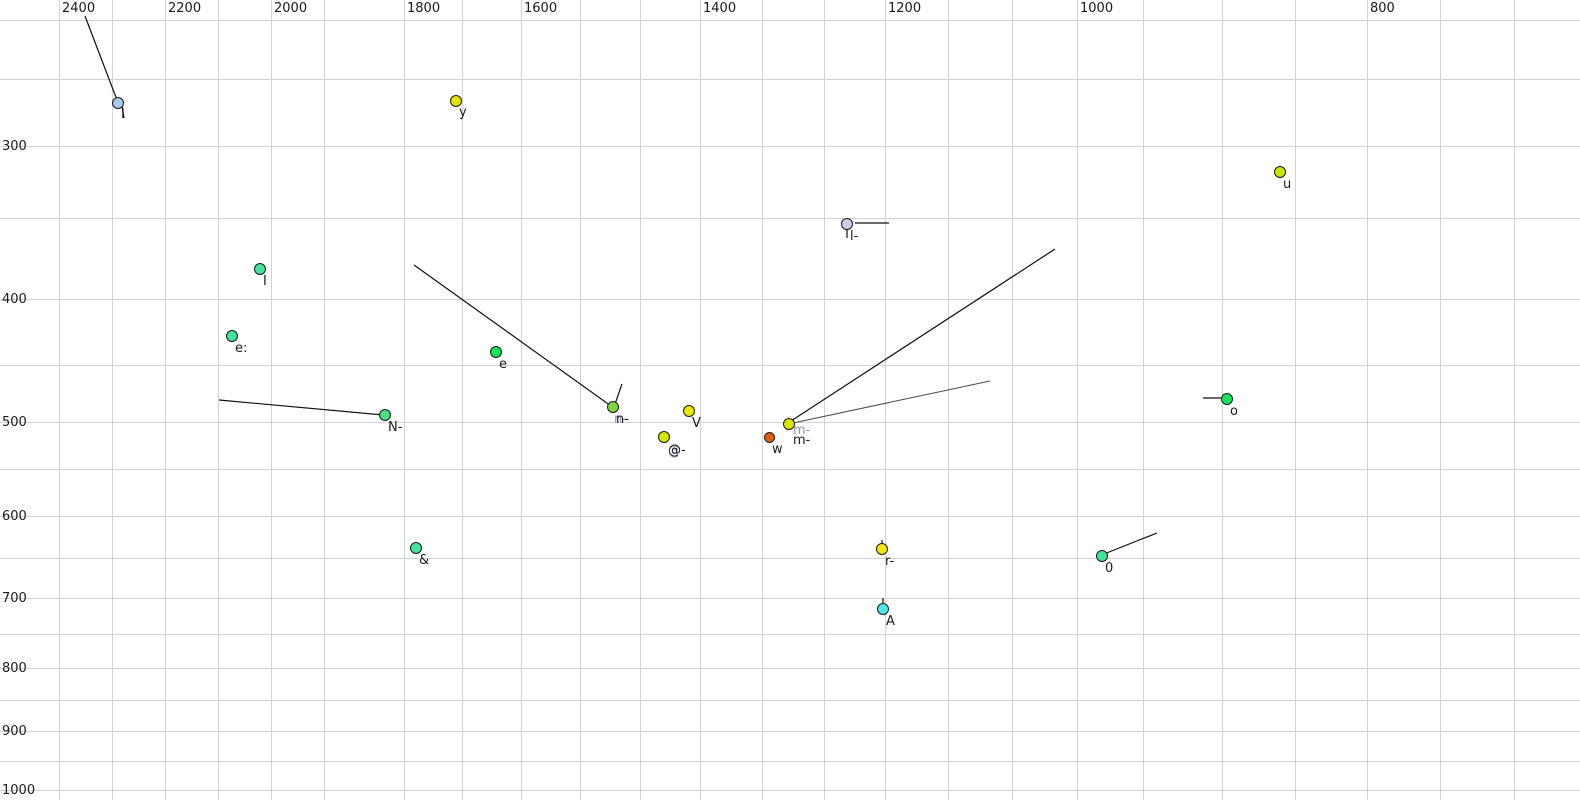 The image size is (1580, 800). What do you see at coordinates (79, 8) in the screenshot?
I see `x-axis-tick-label: 2400` at bounding box center [79, 8].